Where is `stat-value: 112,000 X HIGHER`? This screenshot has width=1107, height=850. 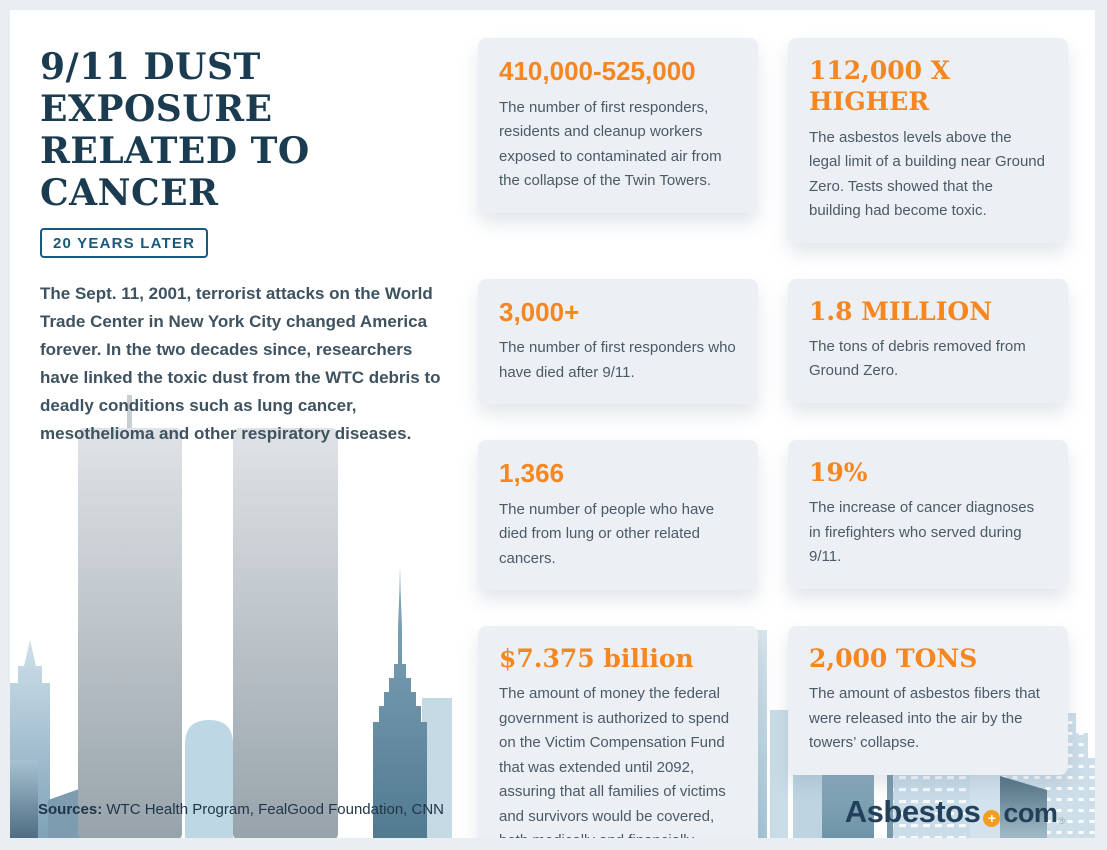 stat-value: 112,000 X HIGHER is located at coordinates (880, 86).